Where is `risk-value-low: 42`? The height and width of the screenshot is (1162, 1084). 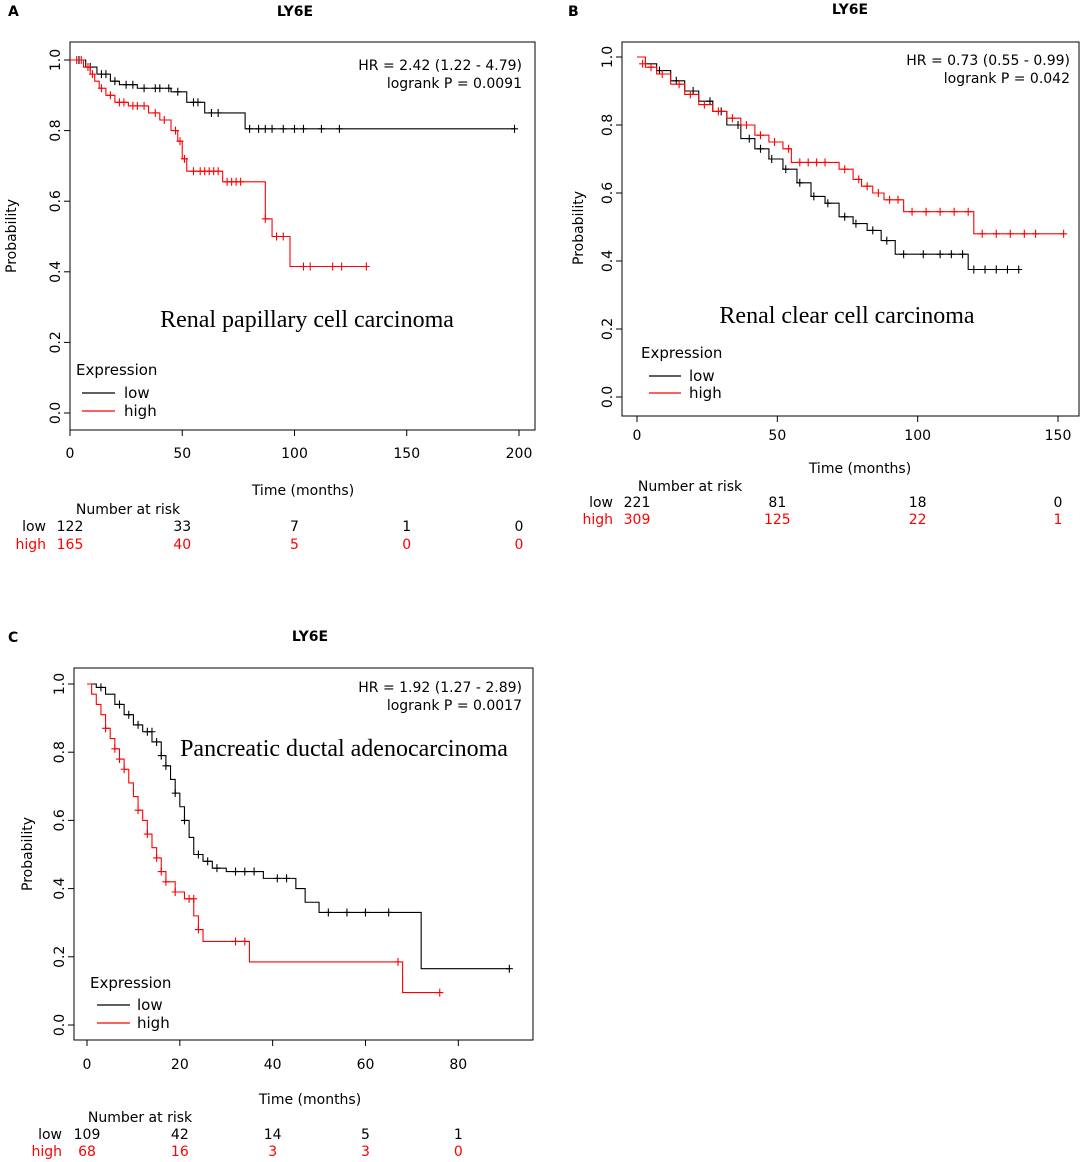
risk-value-low: 42 is located at coordinates (180, 1135).